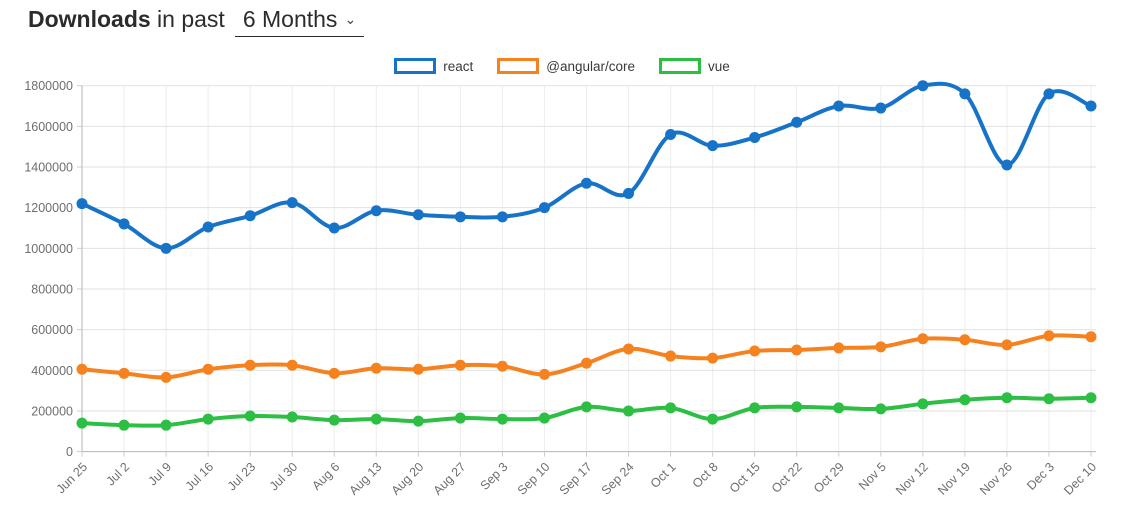 Image resolution: width=1124 pixels, height=509 pixels. Describe the element at coordinates (196, 21) in the screenshot. I see `page-title: Downloads in past 6 Months ⌄` at that location.